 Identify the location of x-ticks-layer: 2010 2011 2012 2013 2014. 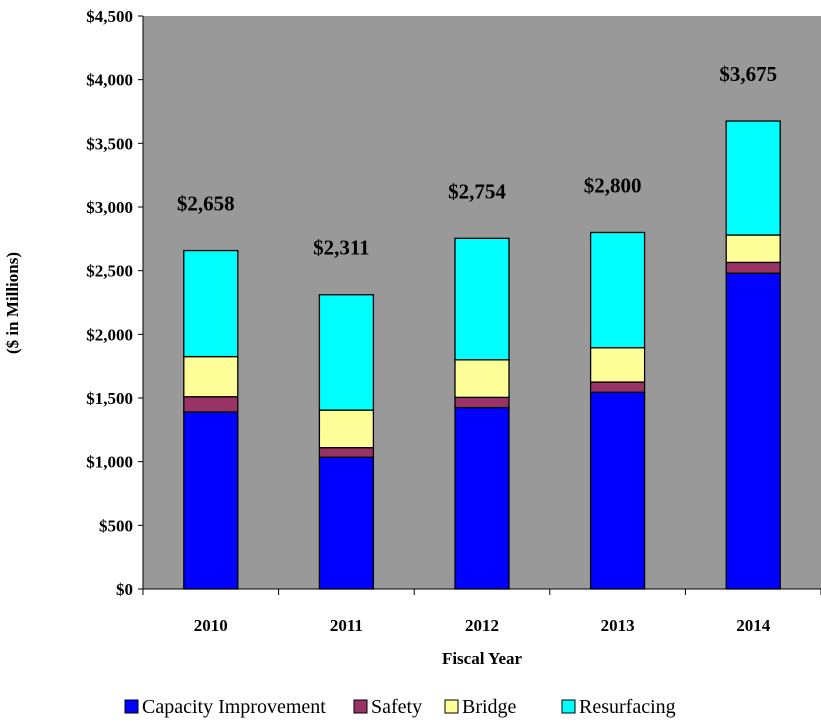
(481, 612).